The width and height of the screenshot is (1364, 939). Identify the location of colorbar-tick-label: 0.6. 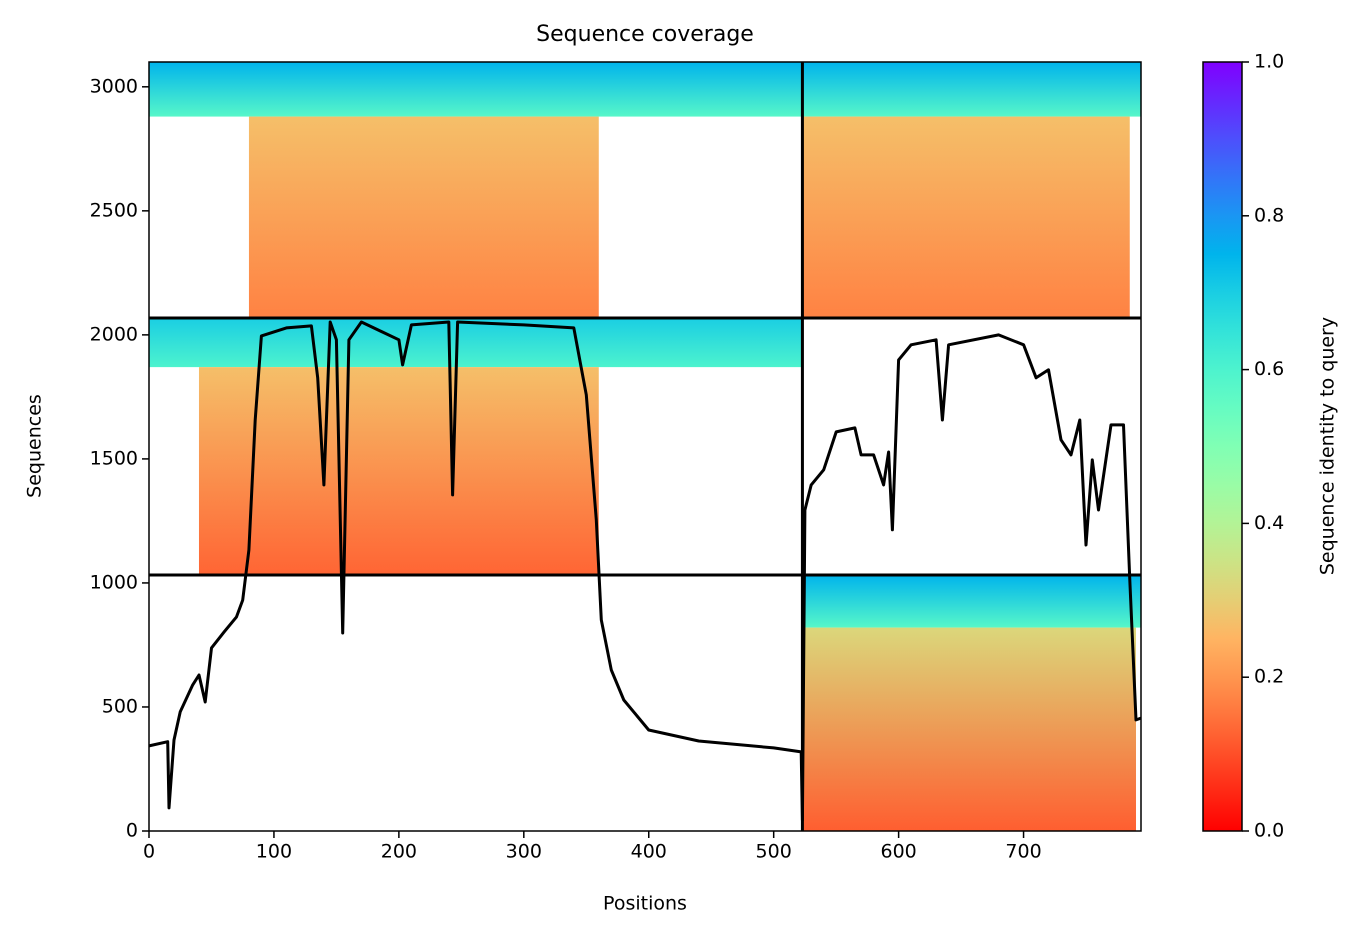
(1269, 369).